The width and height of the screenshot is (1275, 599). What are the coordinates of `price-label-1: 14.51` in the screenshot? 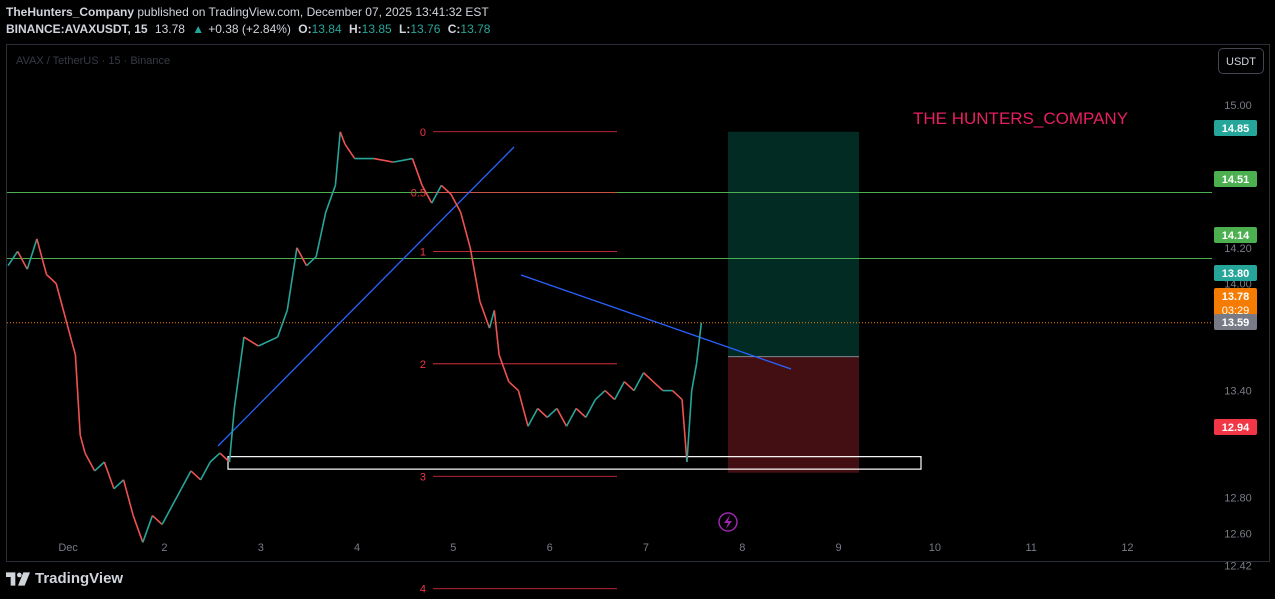 It's located at (1236, 180).